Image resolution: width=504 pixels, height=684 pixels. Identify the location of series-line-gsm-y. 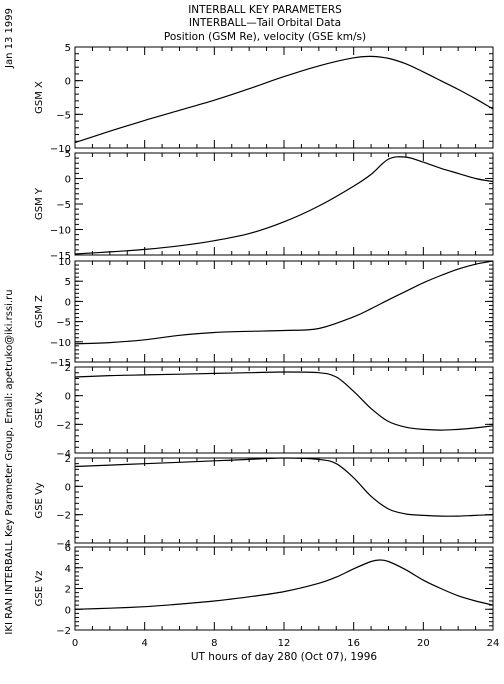
(284, 205).